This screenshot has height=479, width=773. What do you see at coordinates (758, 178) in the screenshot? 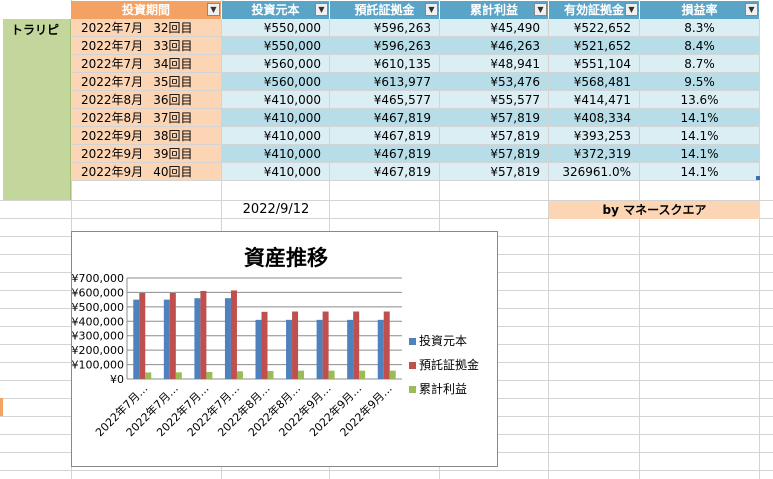
I see `table-resize-handle` at bounding box center [758, 178].